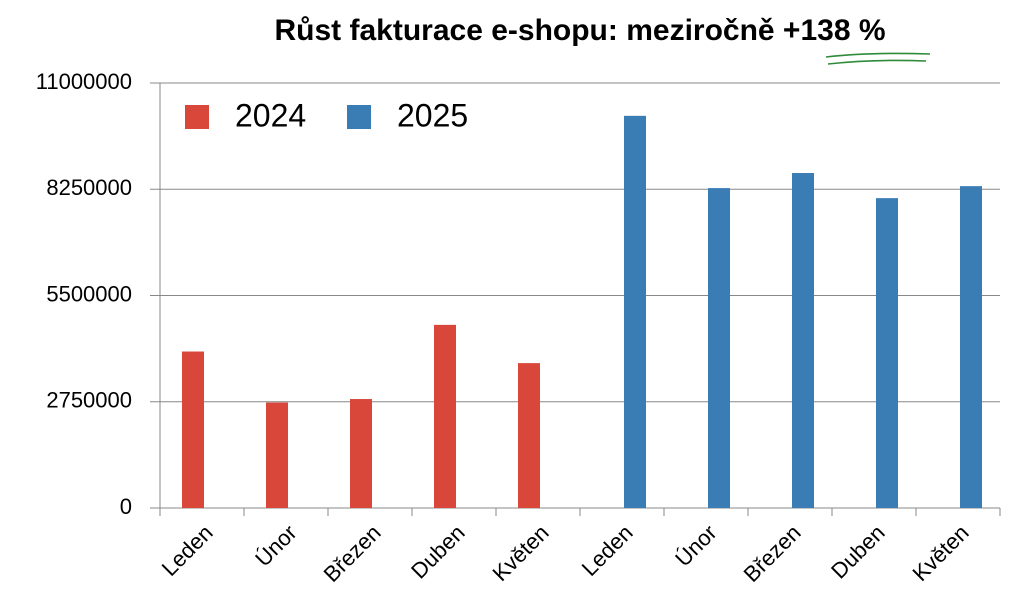 The width and height of the screenshot is (1024, 607). I want to click on y-tick-label: 2750000, so click(89, 400).